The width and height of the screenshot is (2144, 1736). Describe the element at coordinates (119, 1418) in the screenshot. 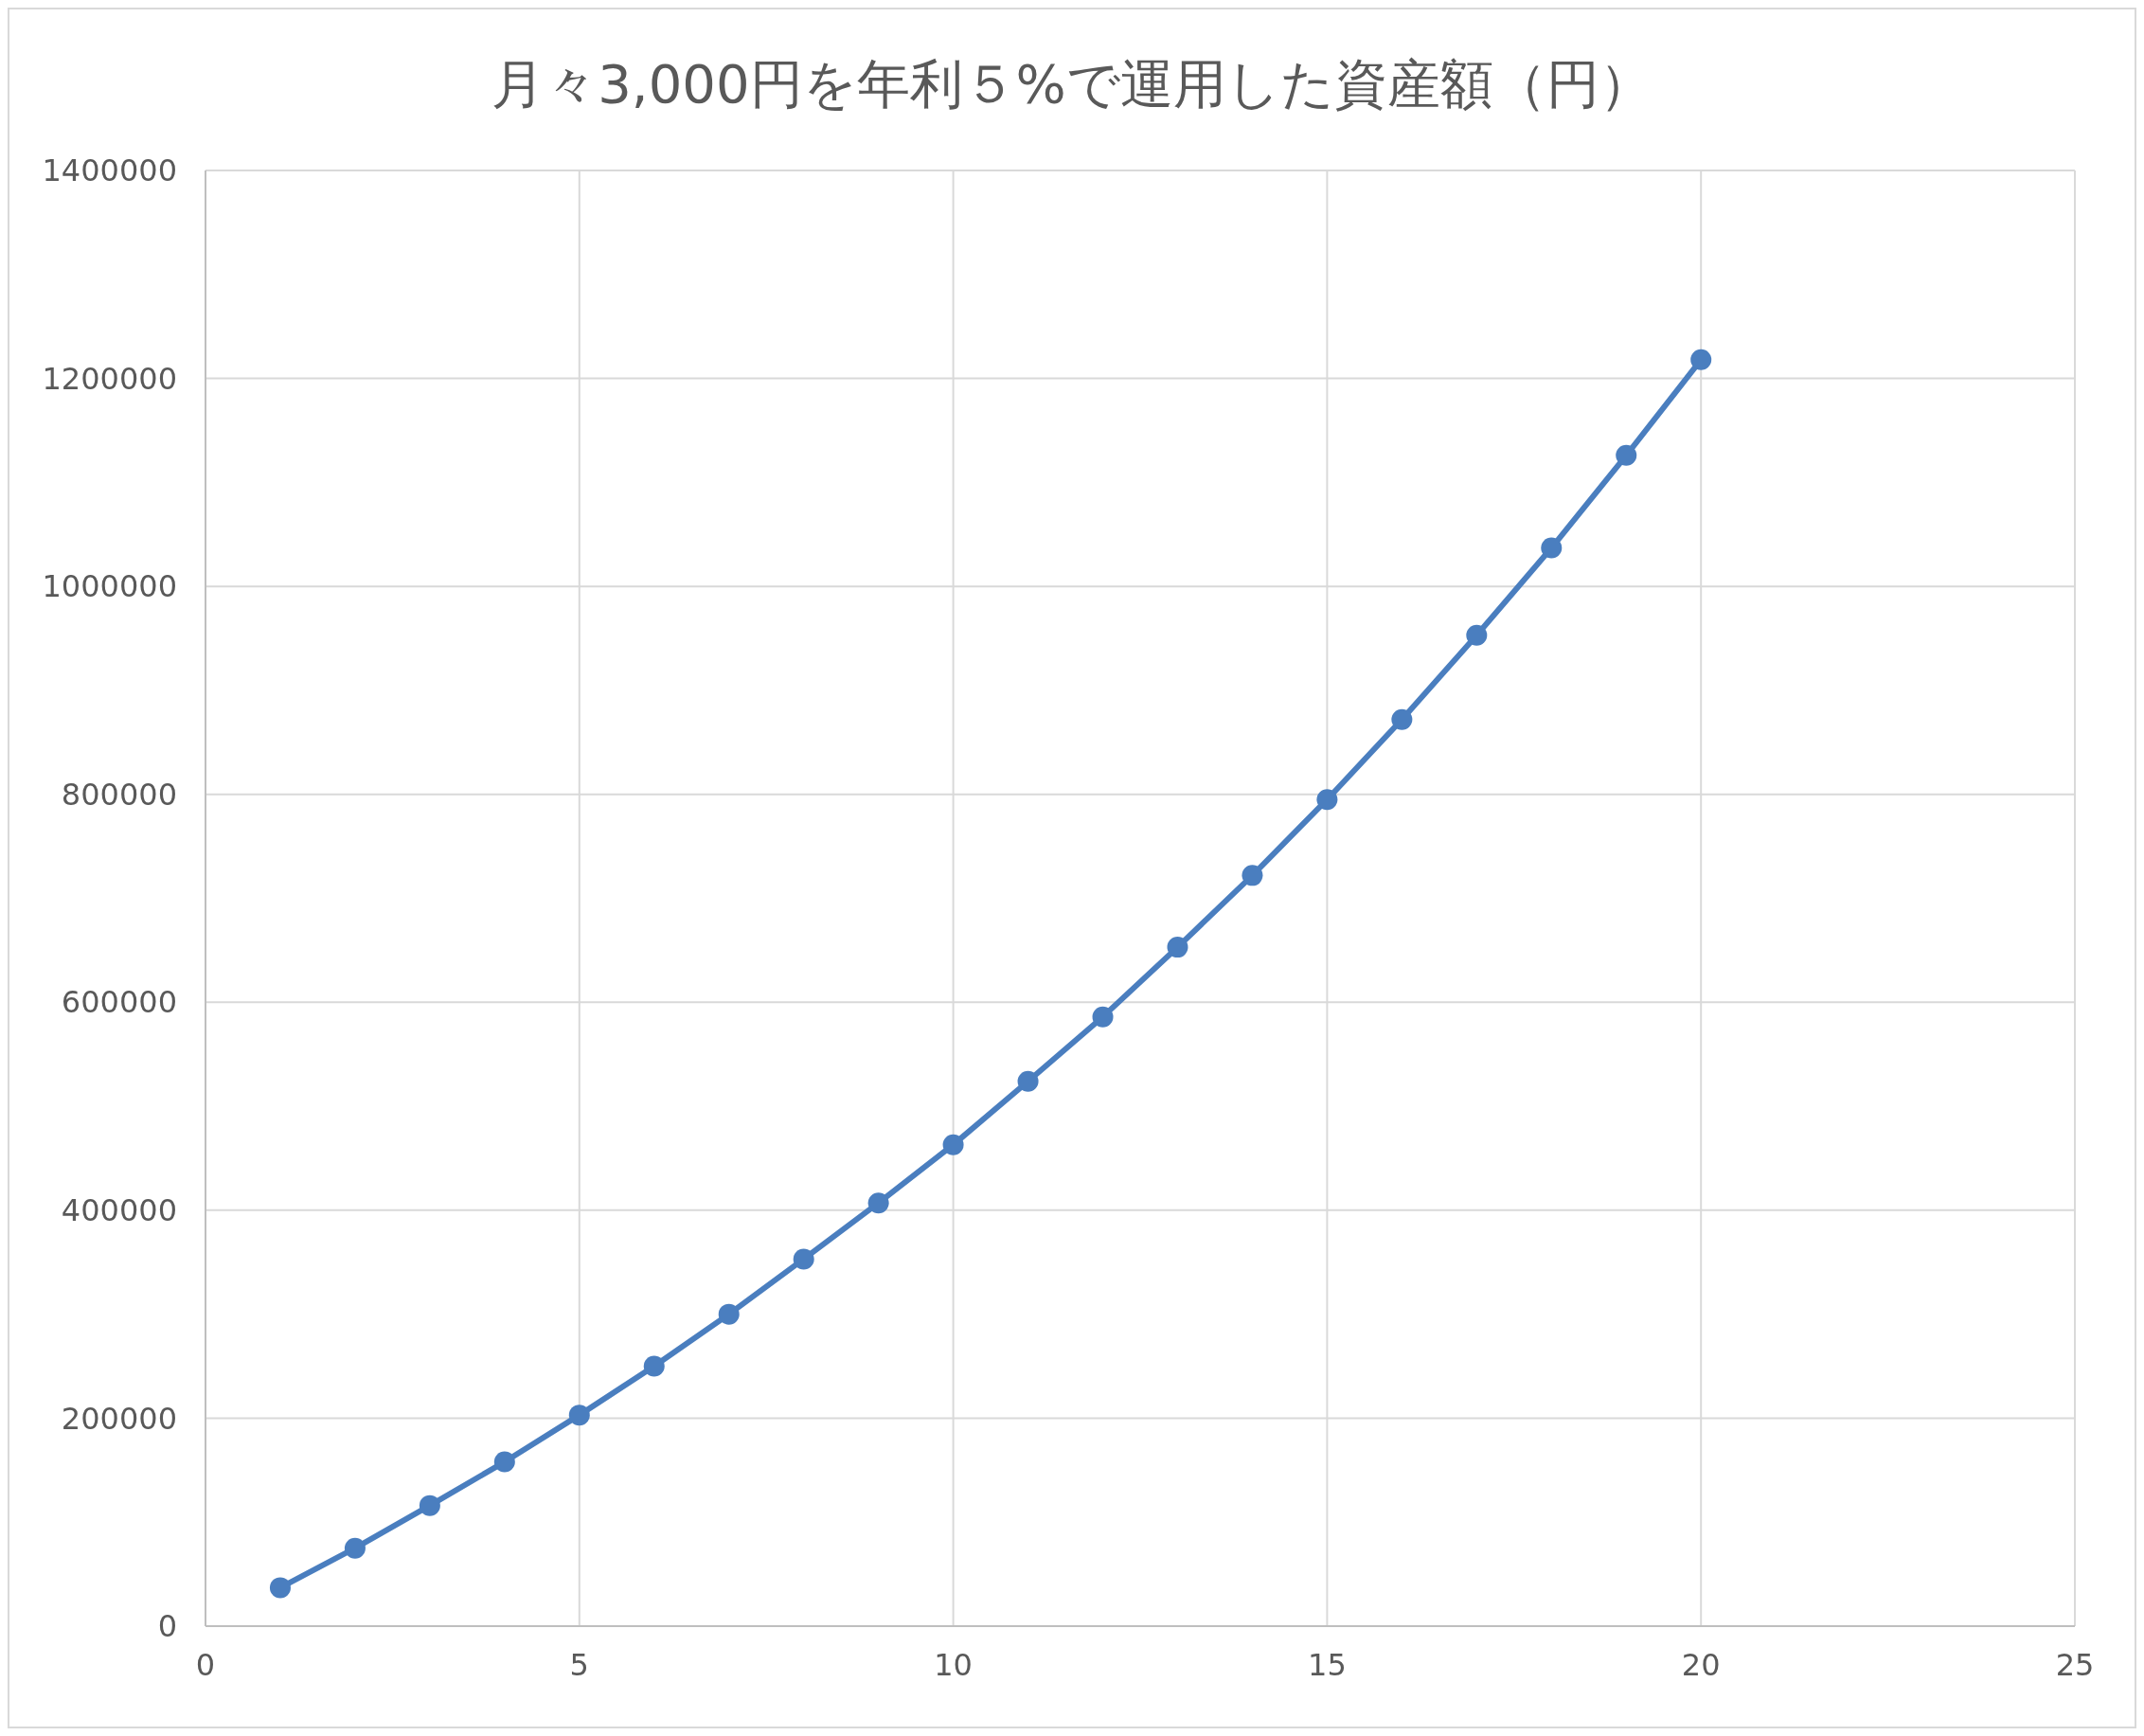

I see `y-tick-label: 200000` at that location.